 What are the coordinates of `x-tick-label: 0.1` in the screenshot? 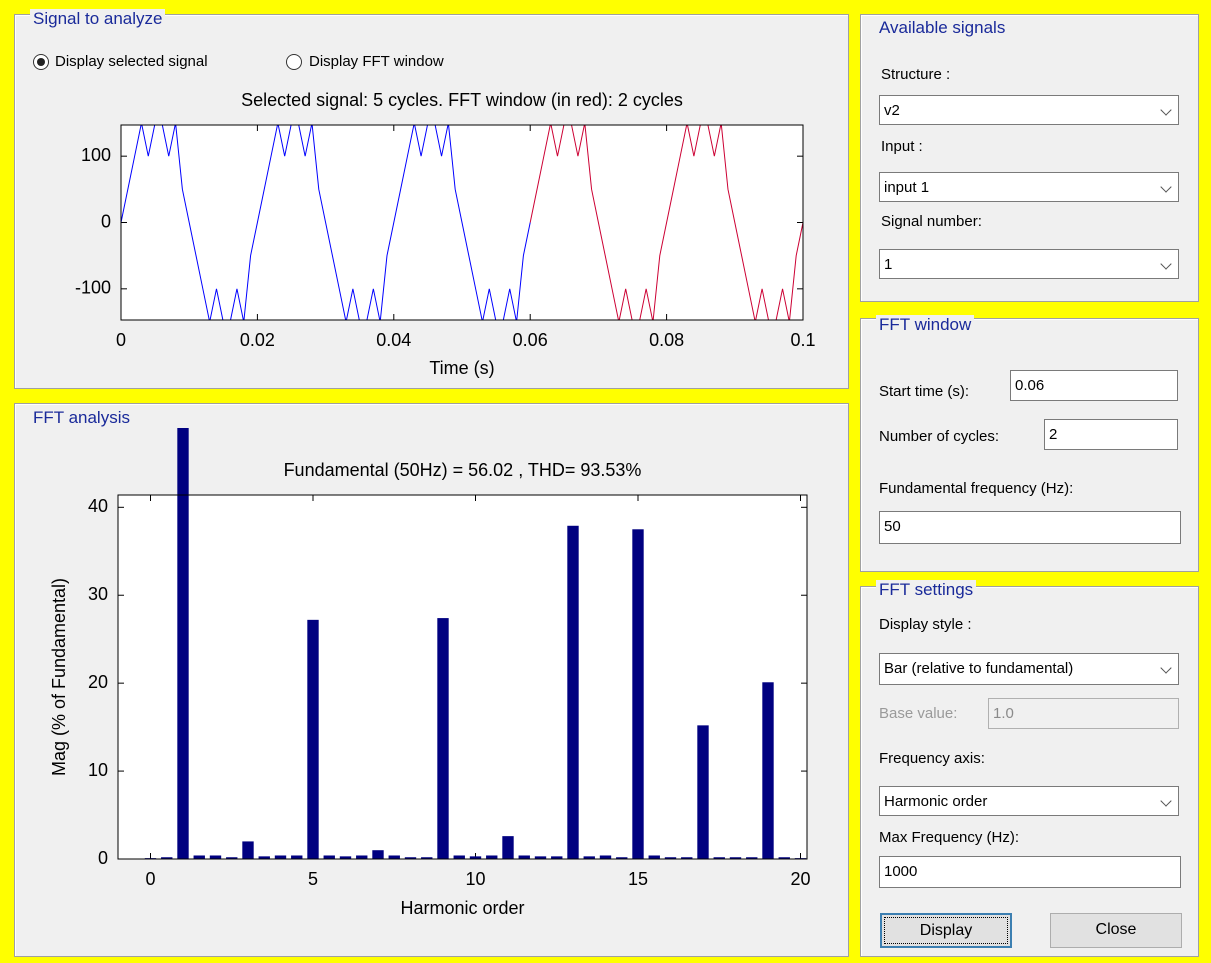 It's located at (802, 340).